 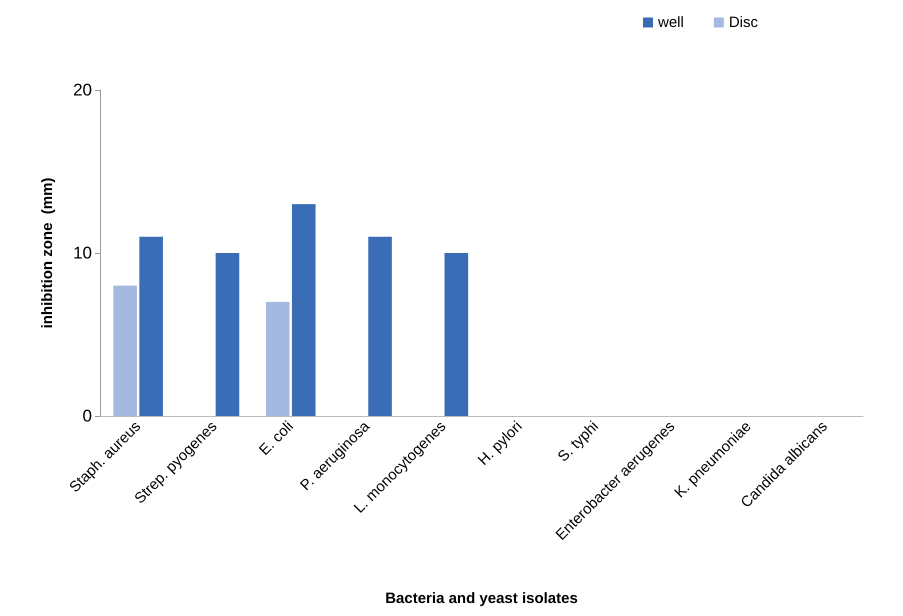 I want to click on x-axis-title: Bacteria and yeast isolates, so click(x=481, y=598).